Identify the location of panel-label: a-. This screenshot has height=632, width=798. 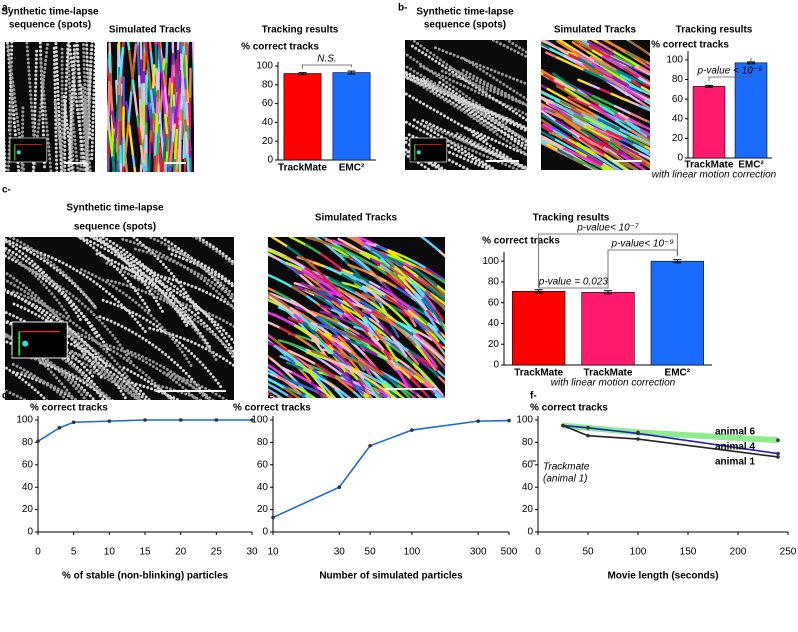
(6, 8).